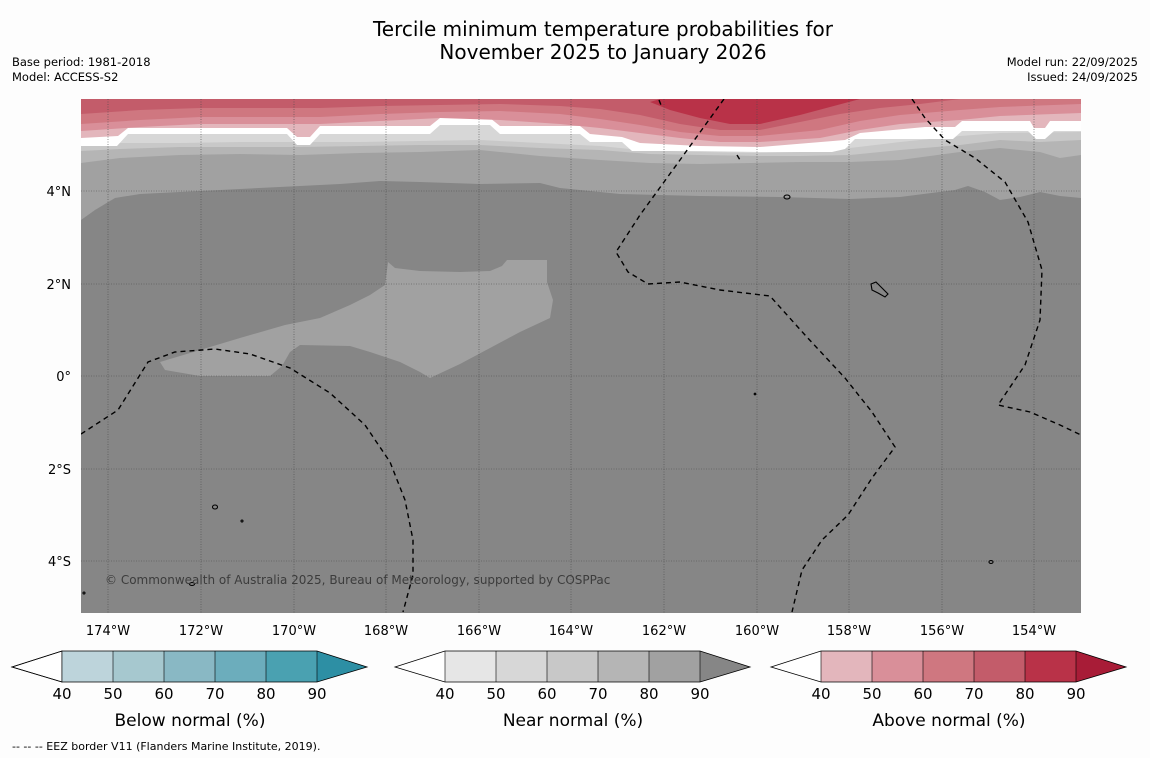  I want to click on legend-above-dividers, so click(948, 666).